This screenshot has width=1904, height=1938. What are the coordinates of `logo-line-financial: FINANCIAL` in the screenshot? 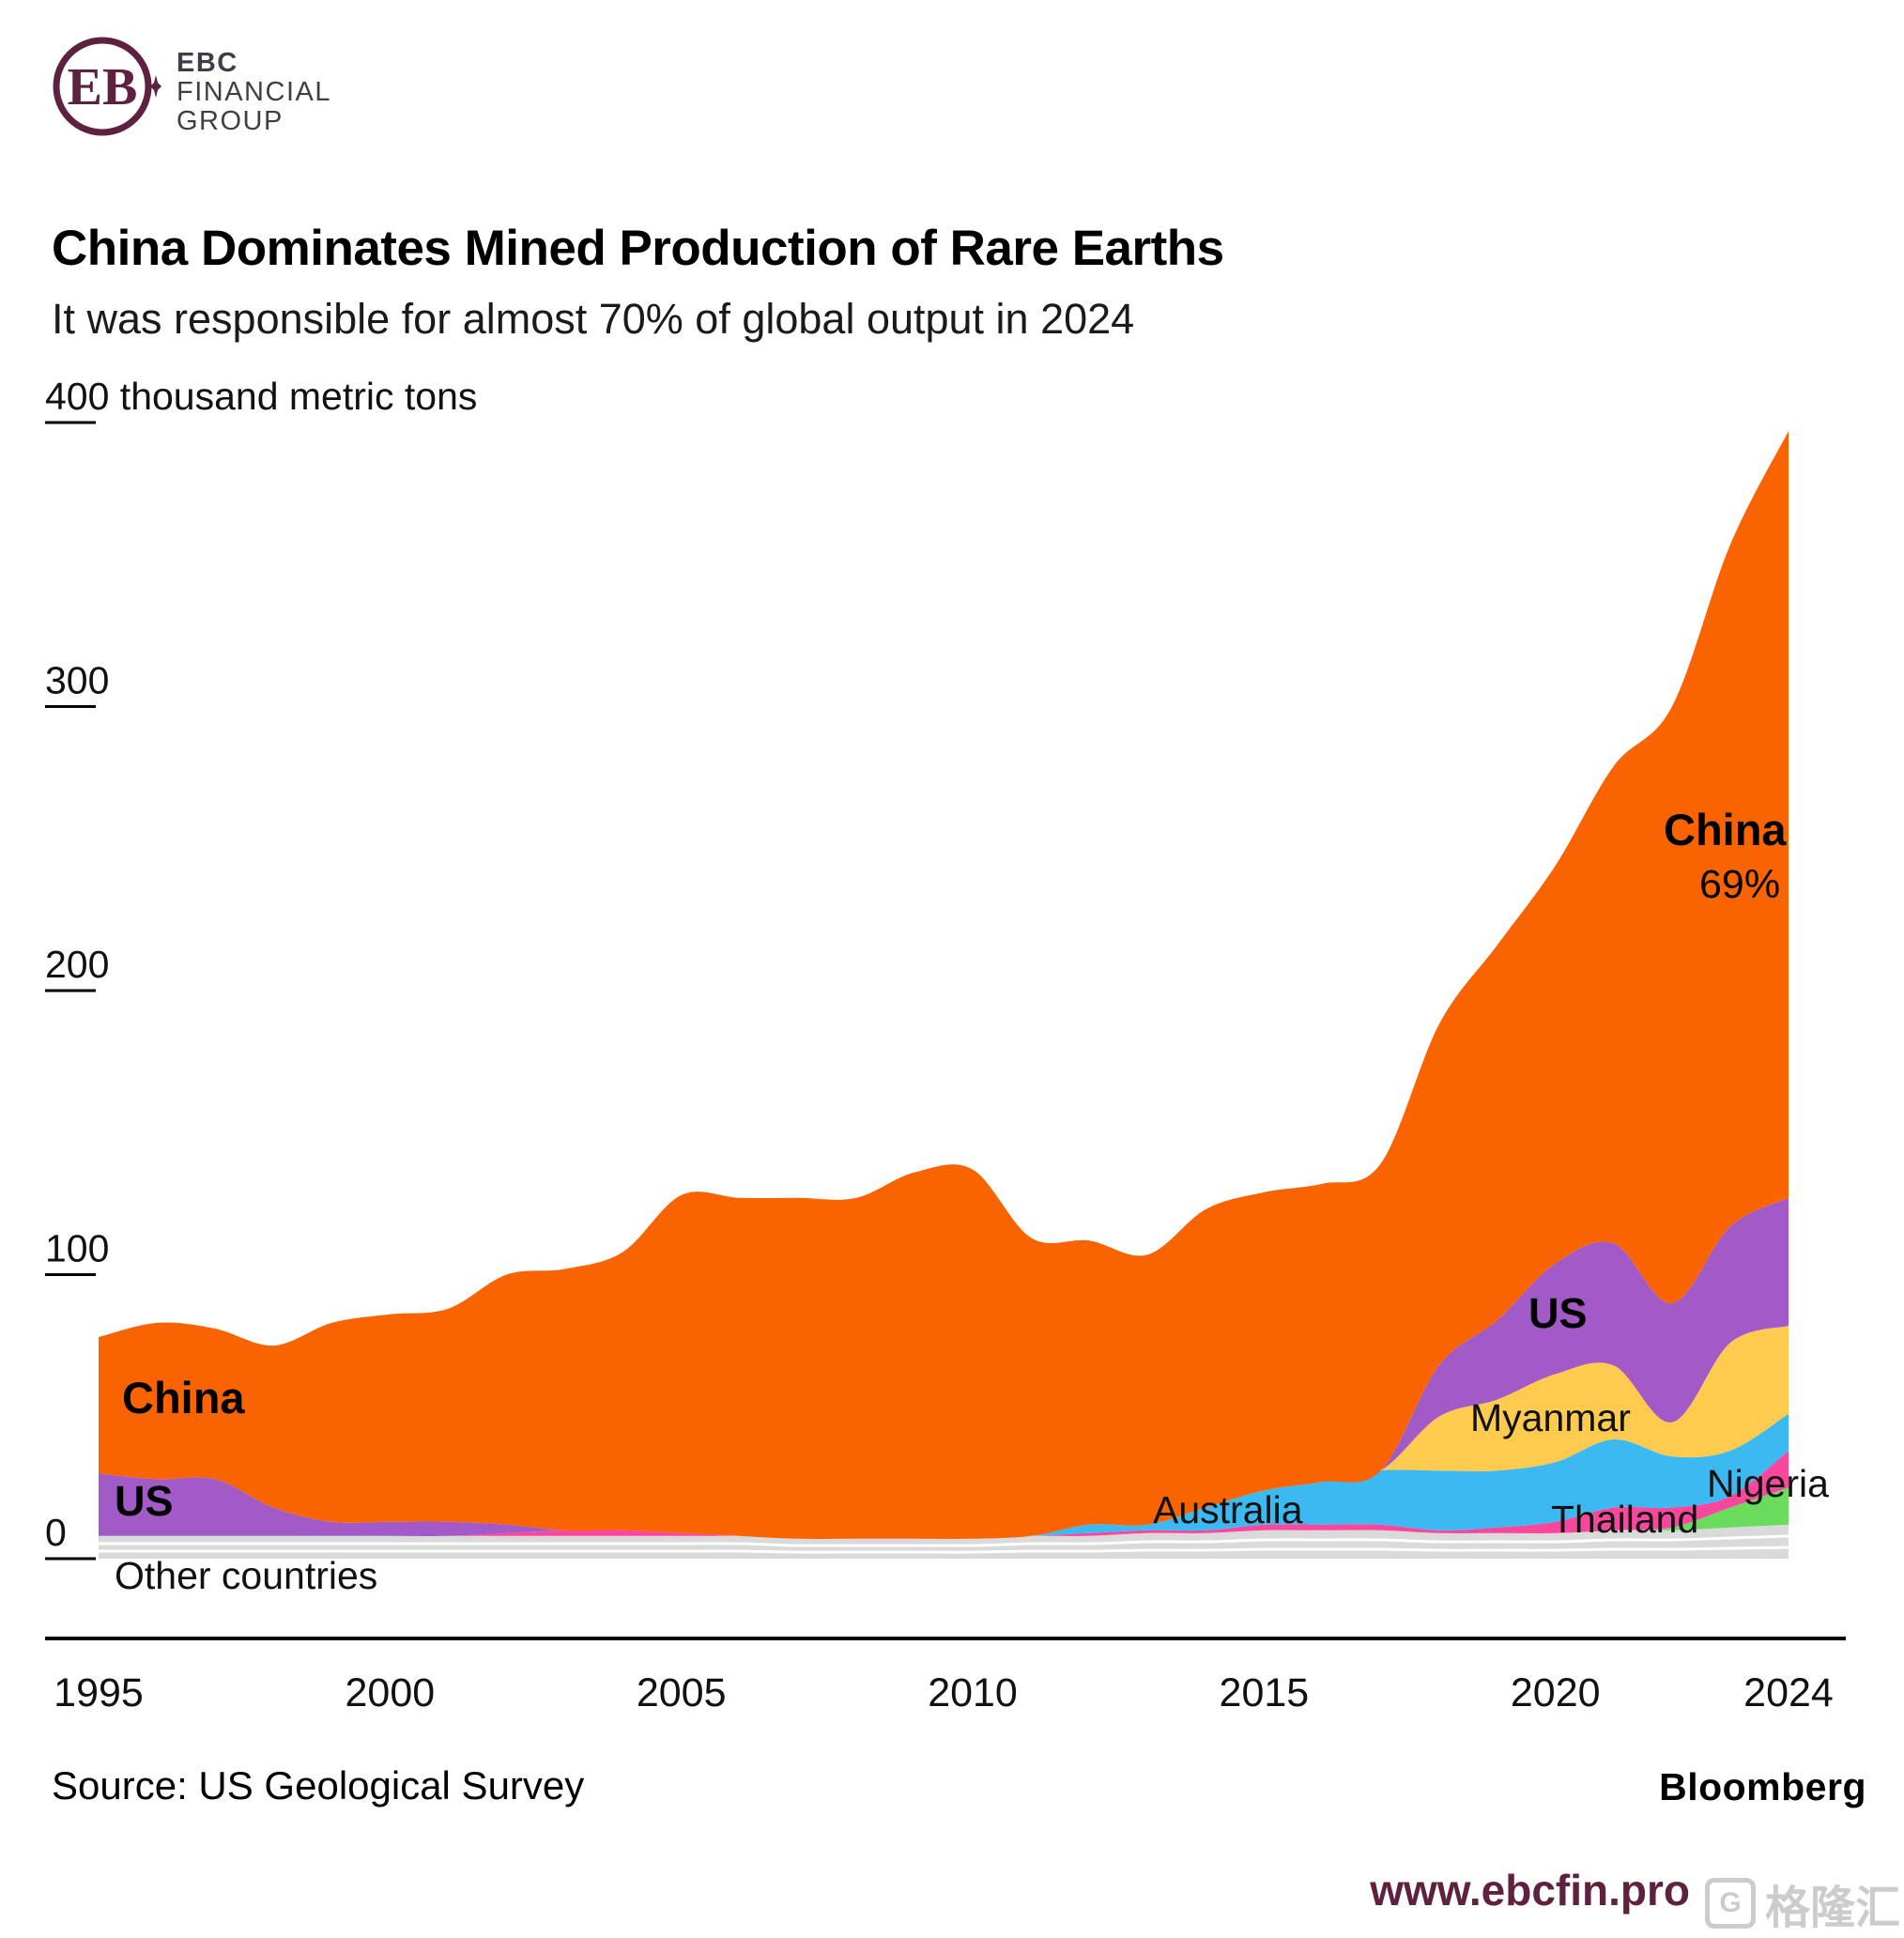 It's located at (254, 92).